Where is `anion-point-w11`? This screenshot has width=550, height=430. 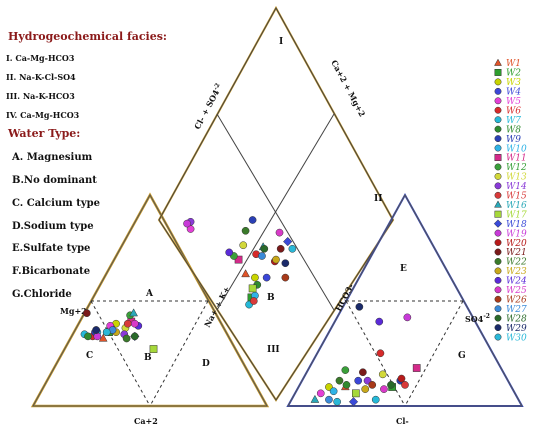 anion-point-w11 is located at coordinates (416, 368).